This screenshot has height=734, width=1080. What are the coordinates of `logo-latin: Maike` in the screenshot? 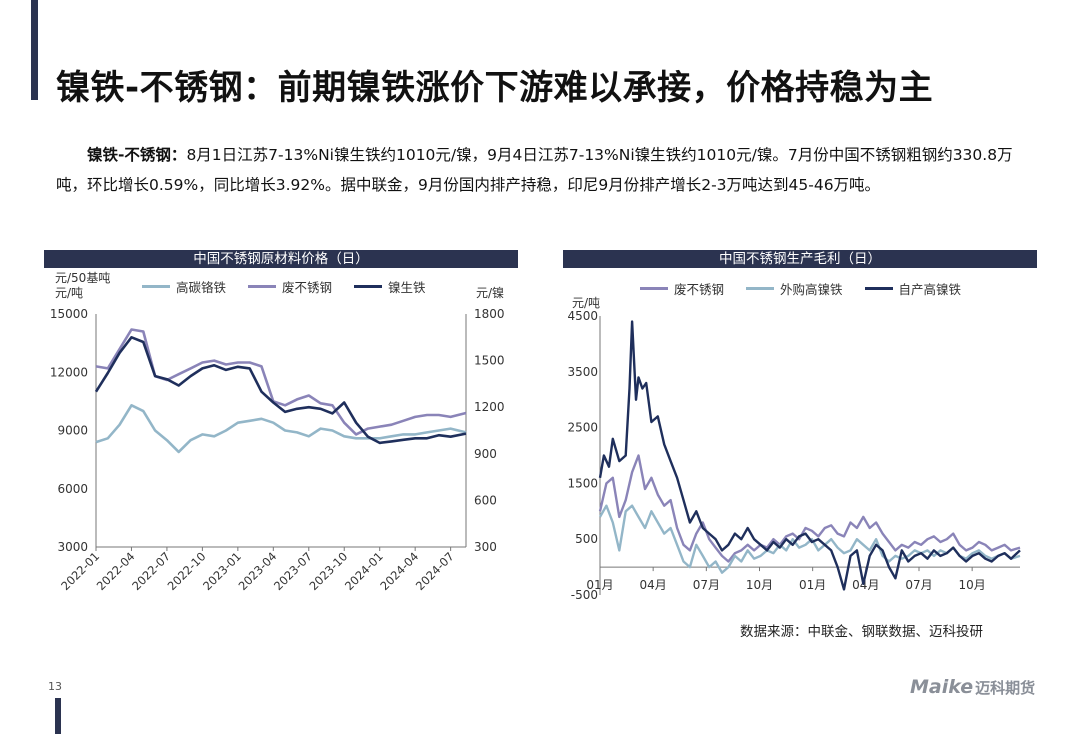 It's located at (942, 687).